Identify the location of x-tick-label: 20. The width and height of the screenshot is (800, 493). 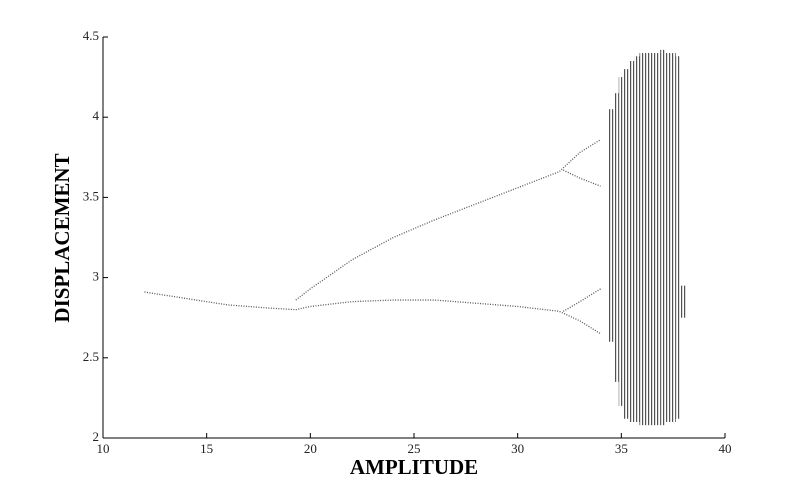
(310, 448).